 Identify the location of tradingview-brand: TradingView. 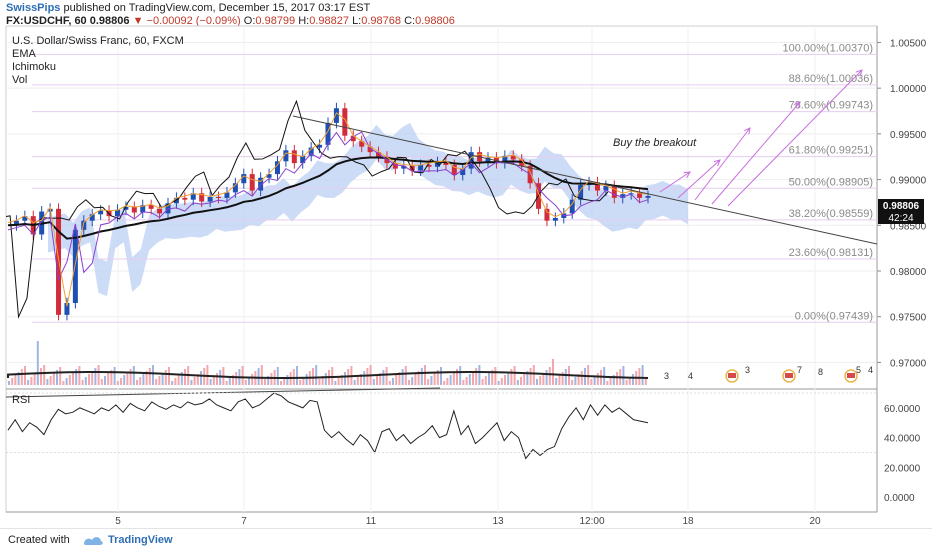
(140, 540).